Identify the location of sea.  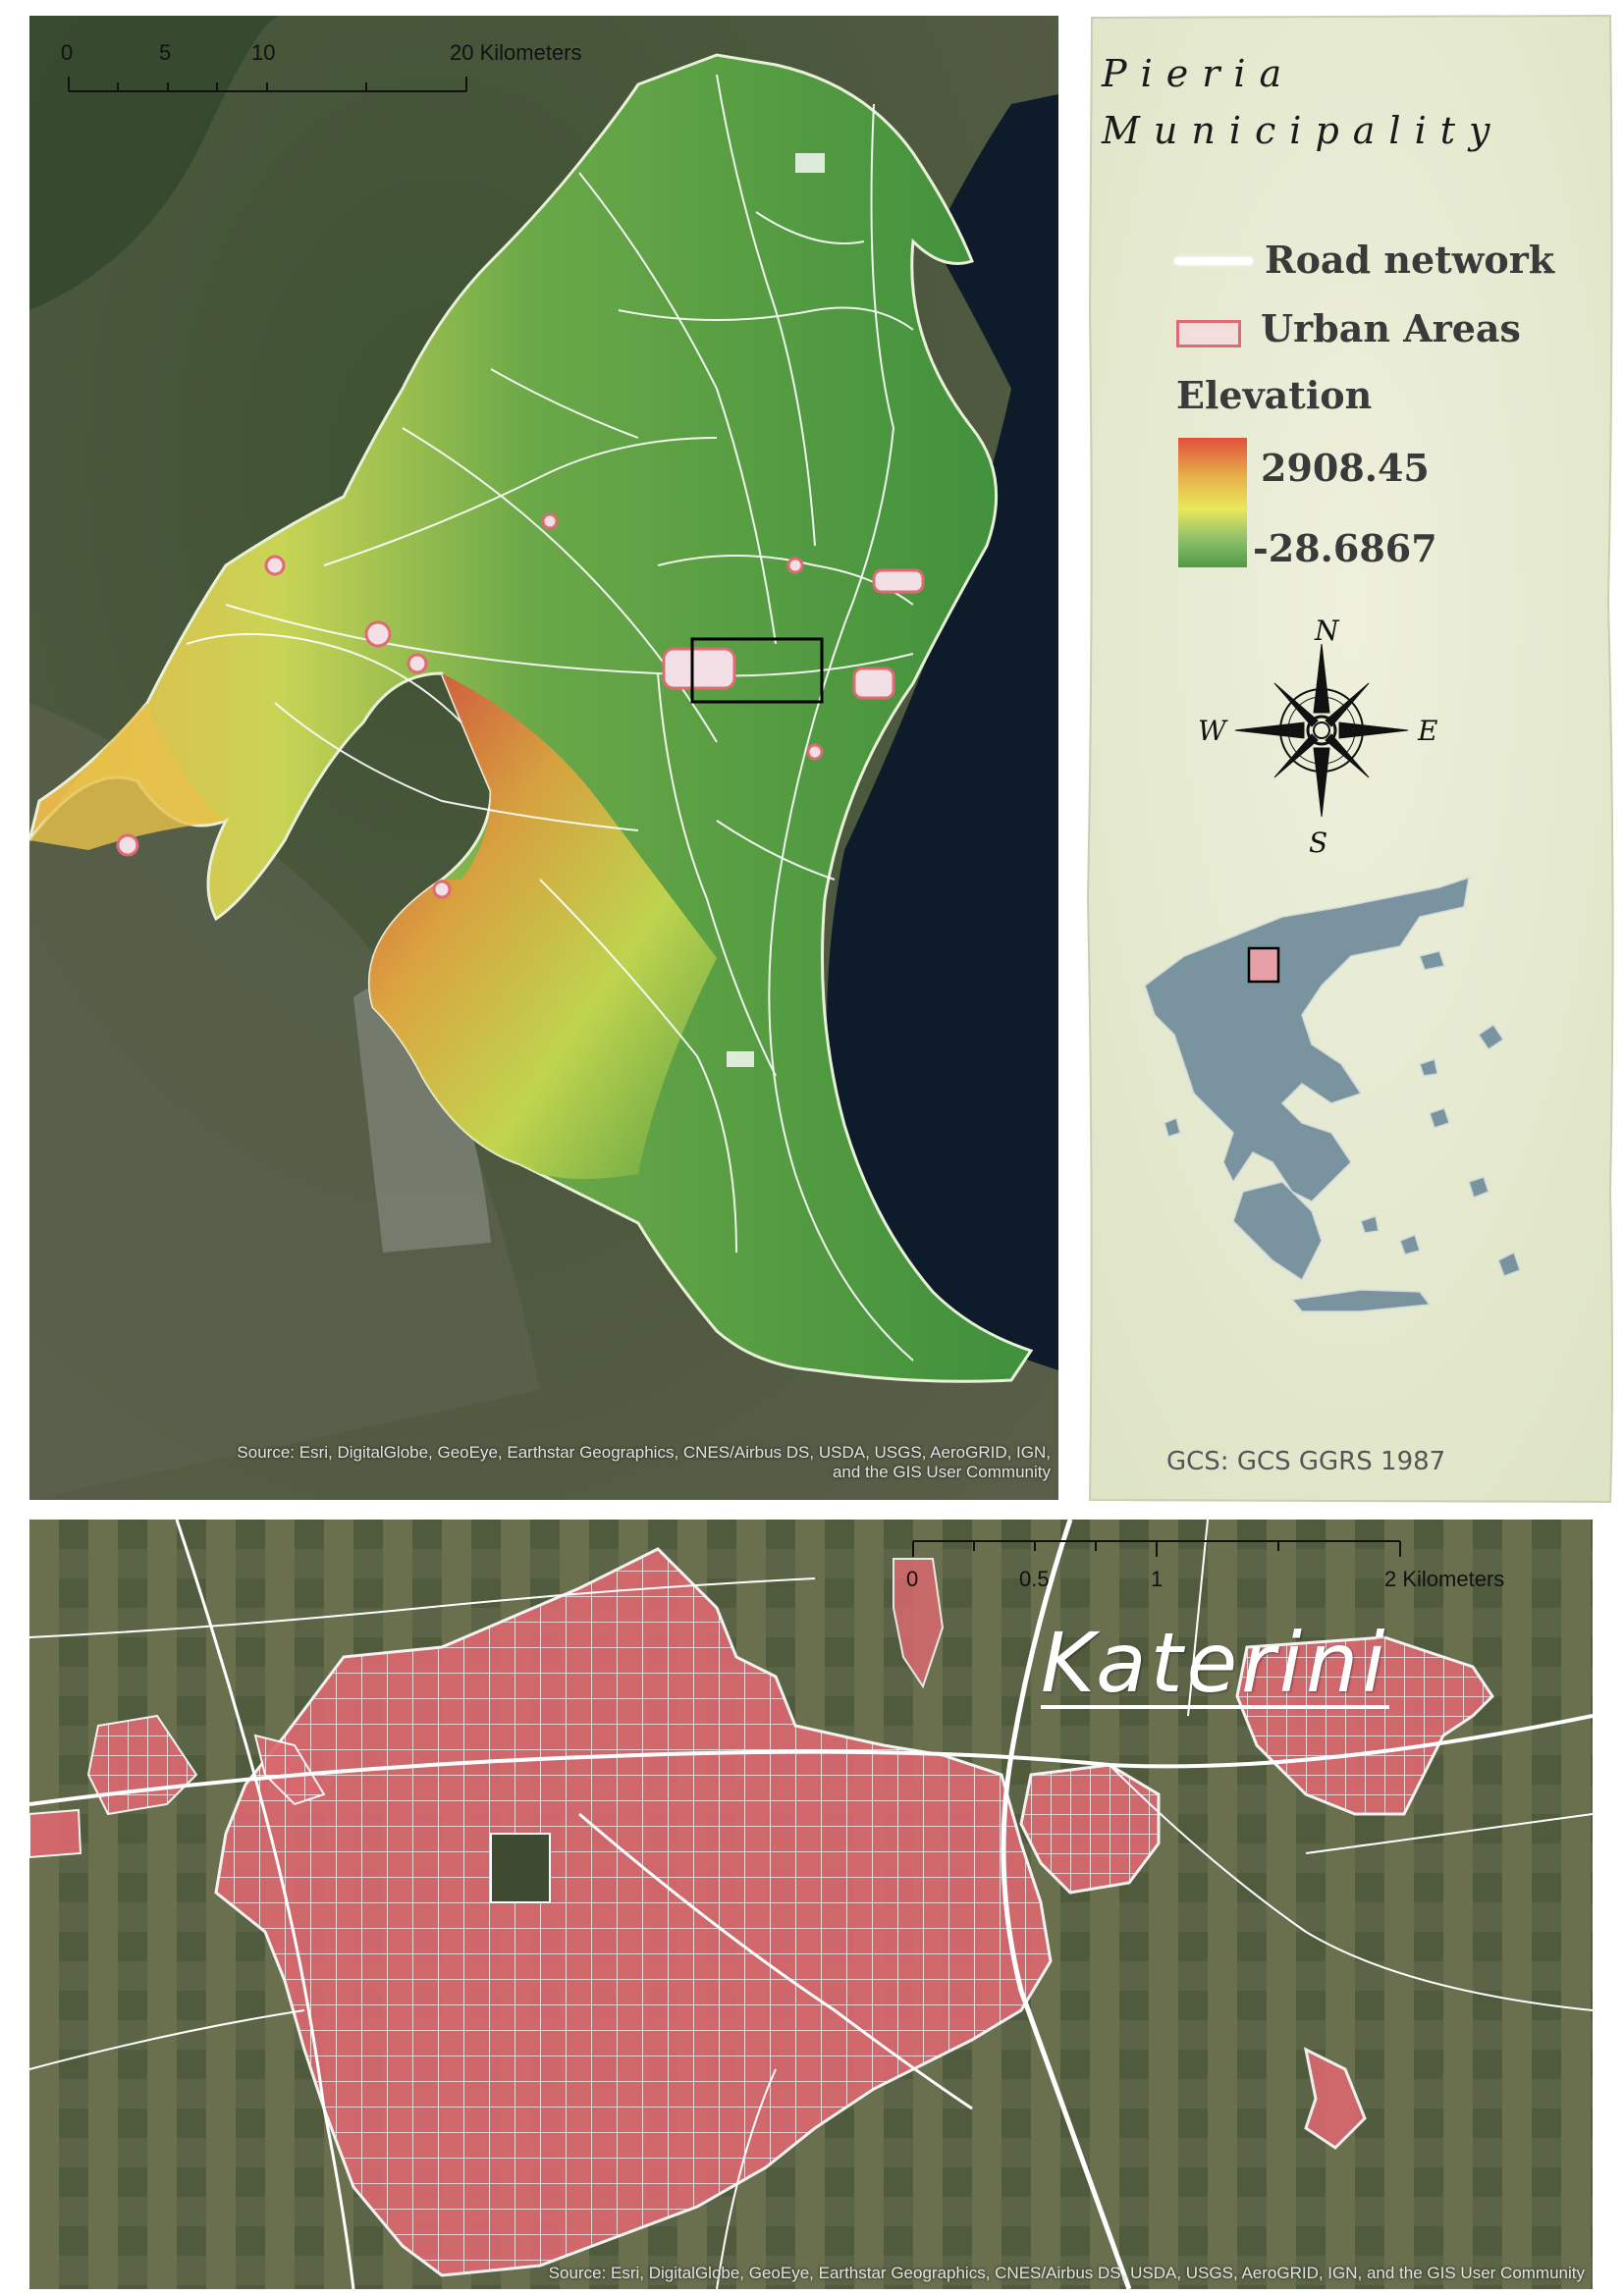
(942, 732).